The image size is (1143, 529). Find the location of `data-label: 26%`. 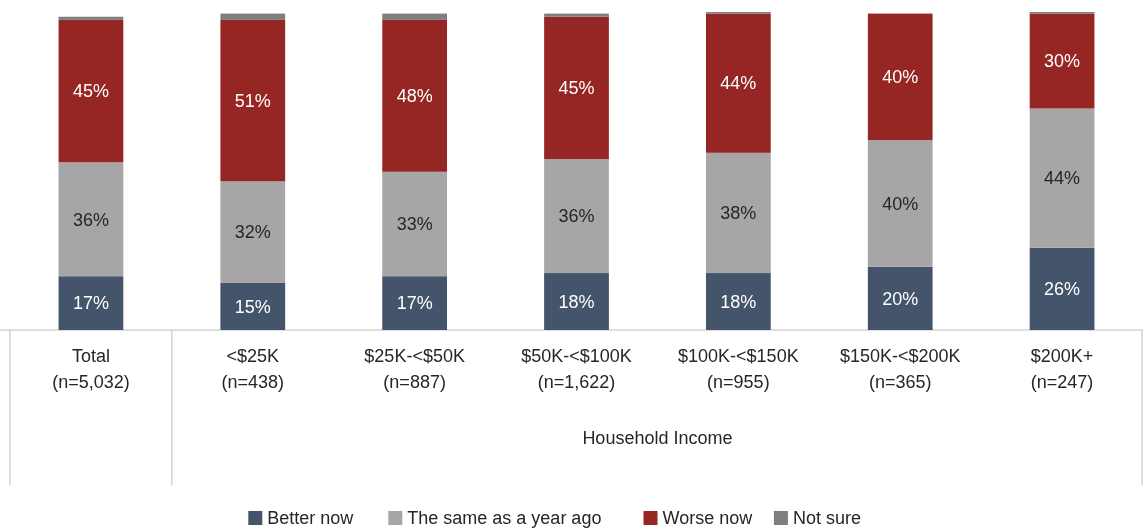

data-label: 26% is located at coordinates (1062, 289).